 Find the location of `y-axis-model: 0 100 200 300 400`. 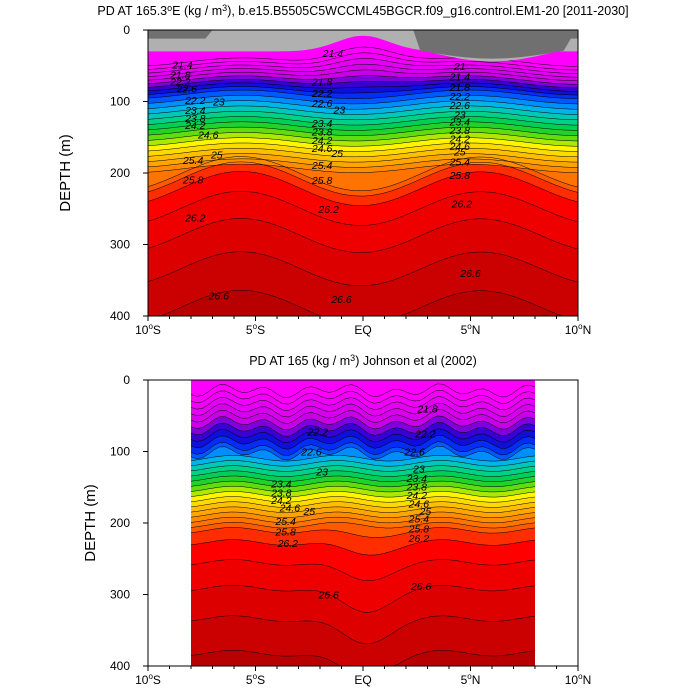

y-axis-model: 0 100 200 300 400 is located at coordinates (129, 173).